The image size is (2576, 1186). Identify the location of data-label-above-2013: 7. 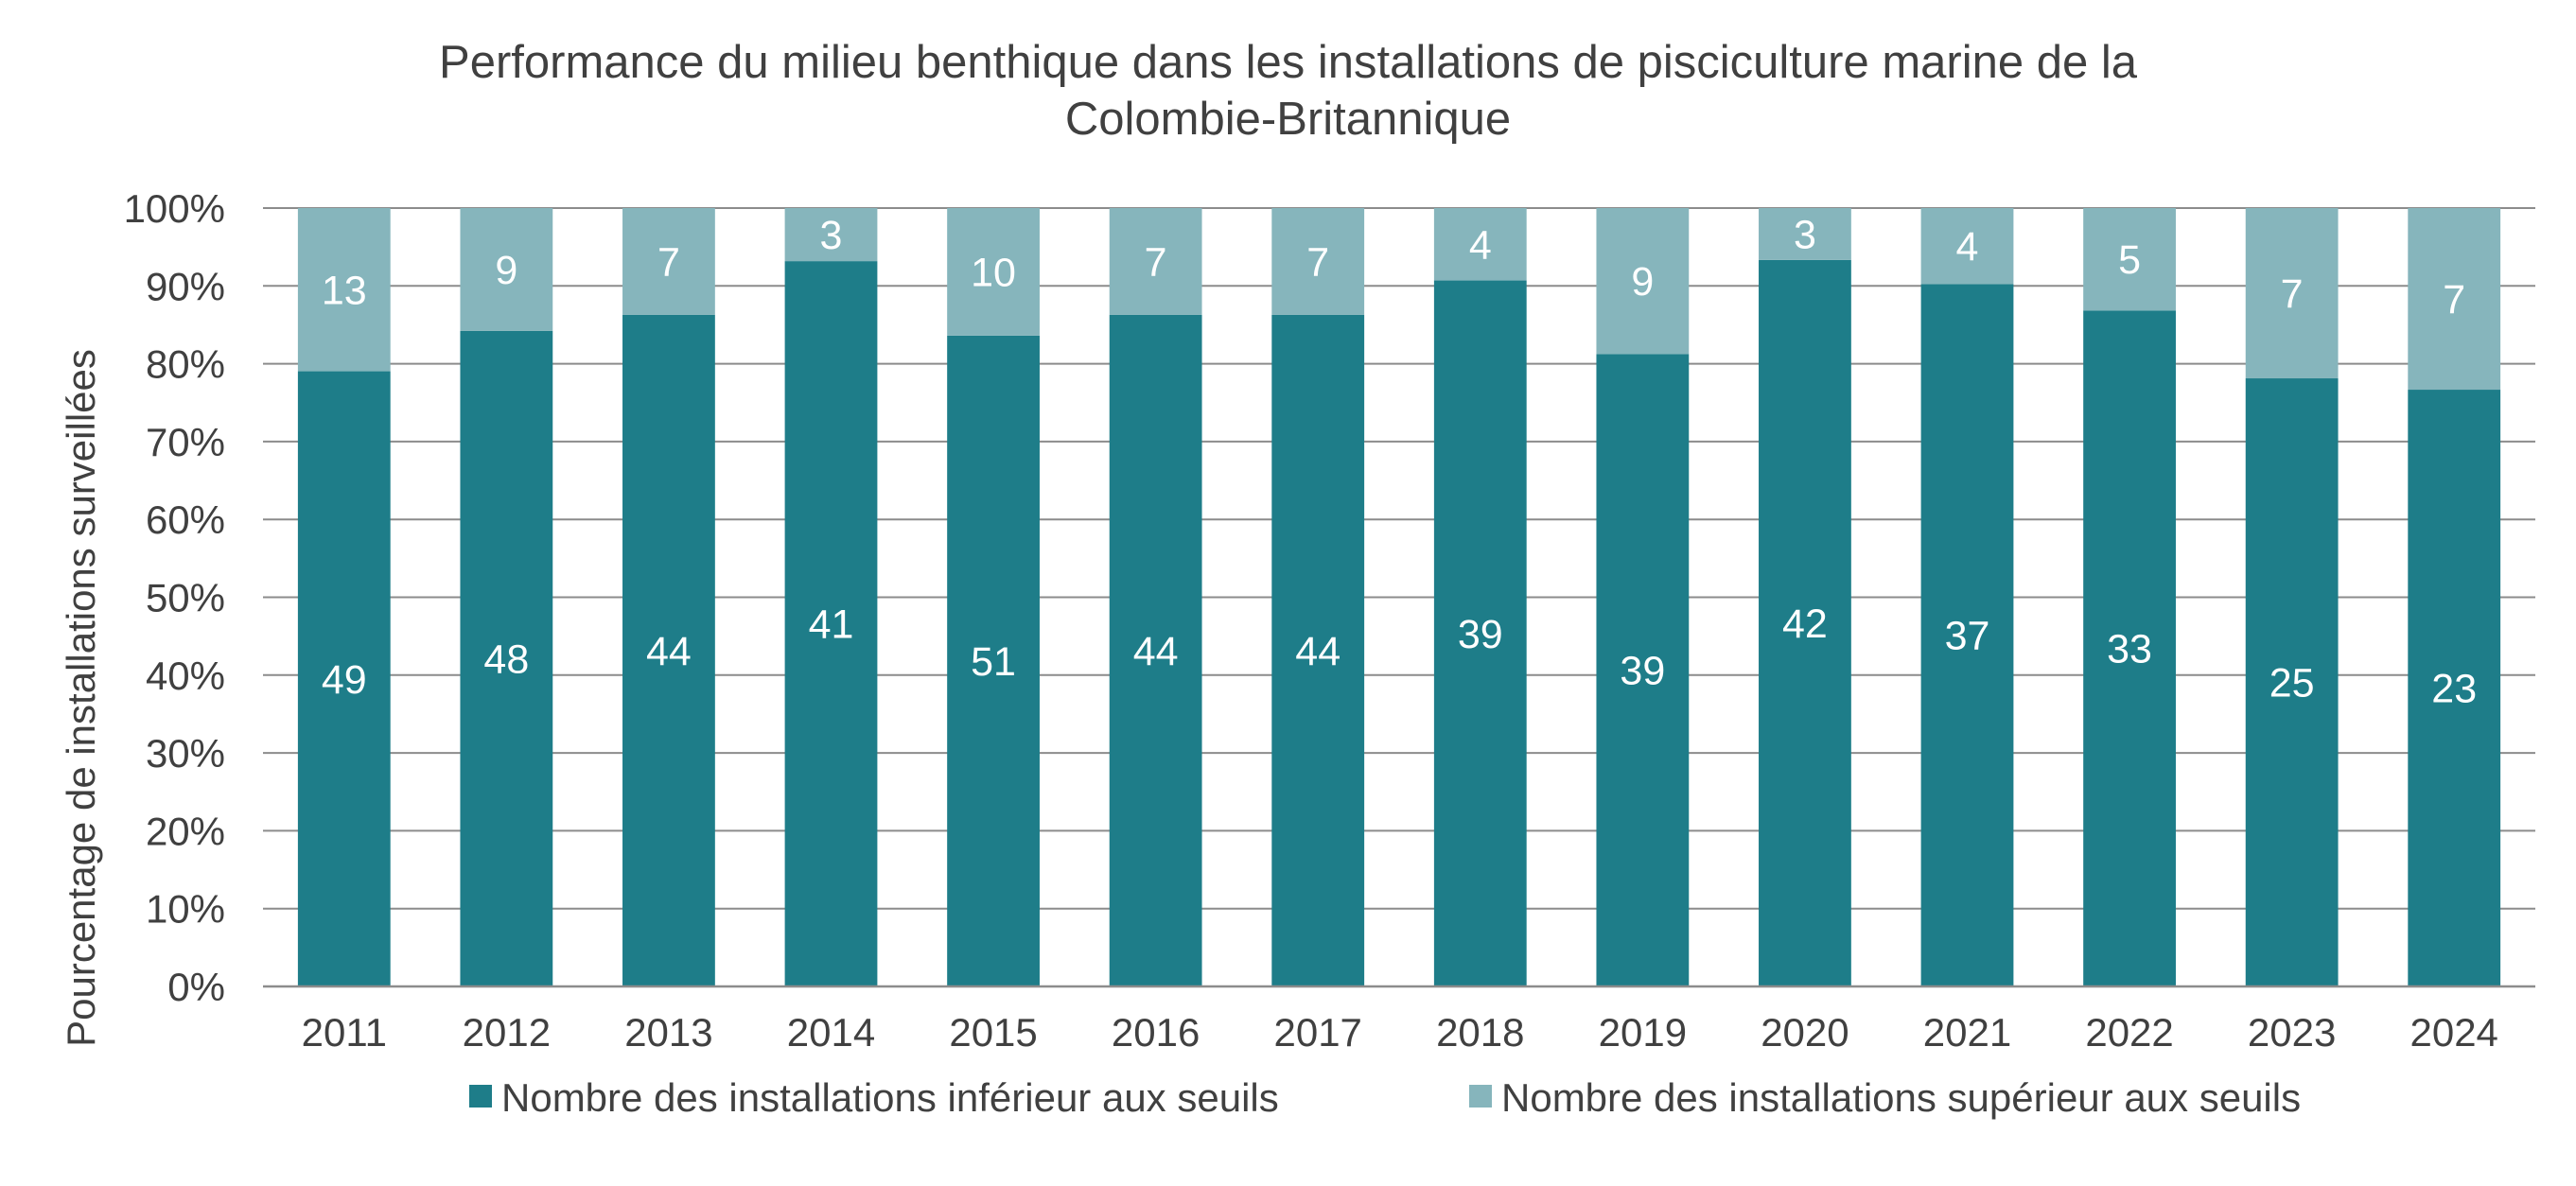
(668, 262).